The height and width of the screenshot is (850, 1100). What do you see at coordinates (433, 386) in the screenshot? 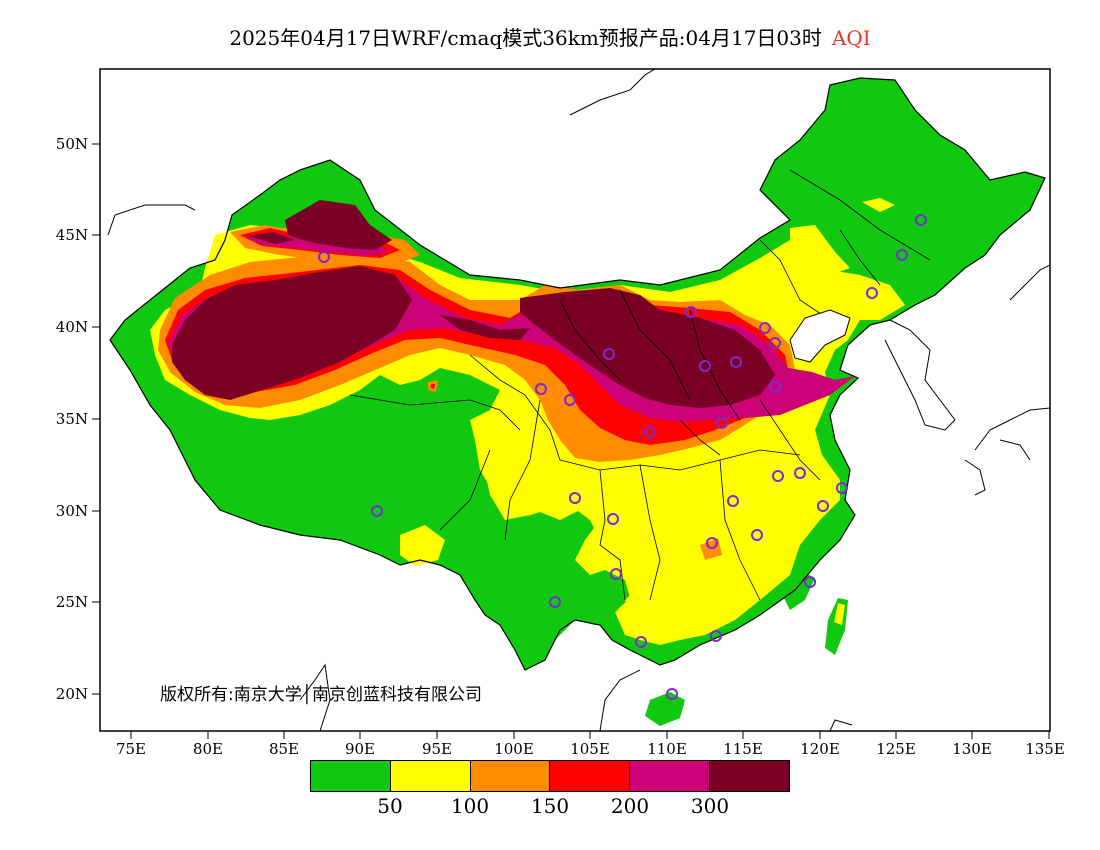
I see `aqi-red-patch` at bounding box center [433, 386].